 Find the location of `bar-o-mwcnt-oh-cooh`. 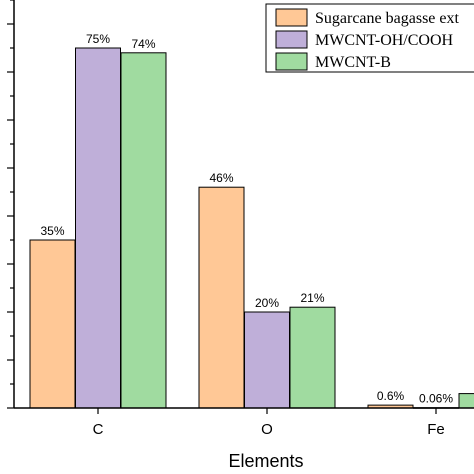

bar-o-mwcnt-oh-cooh is located at coordinates (267, 360).